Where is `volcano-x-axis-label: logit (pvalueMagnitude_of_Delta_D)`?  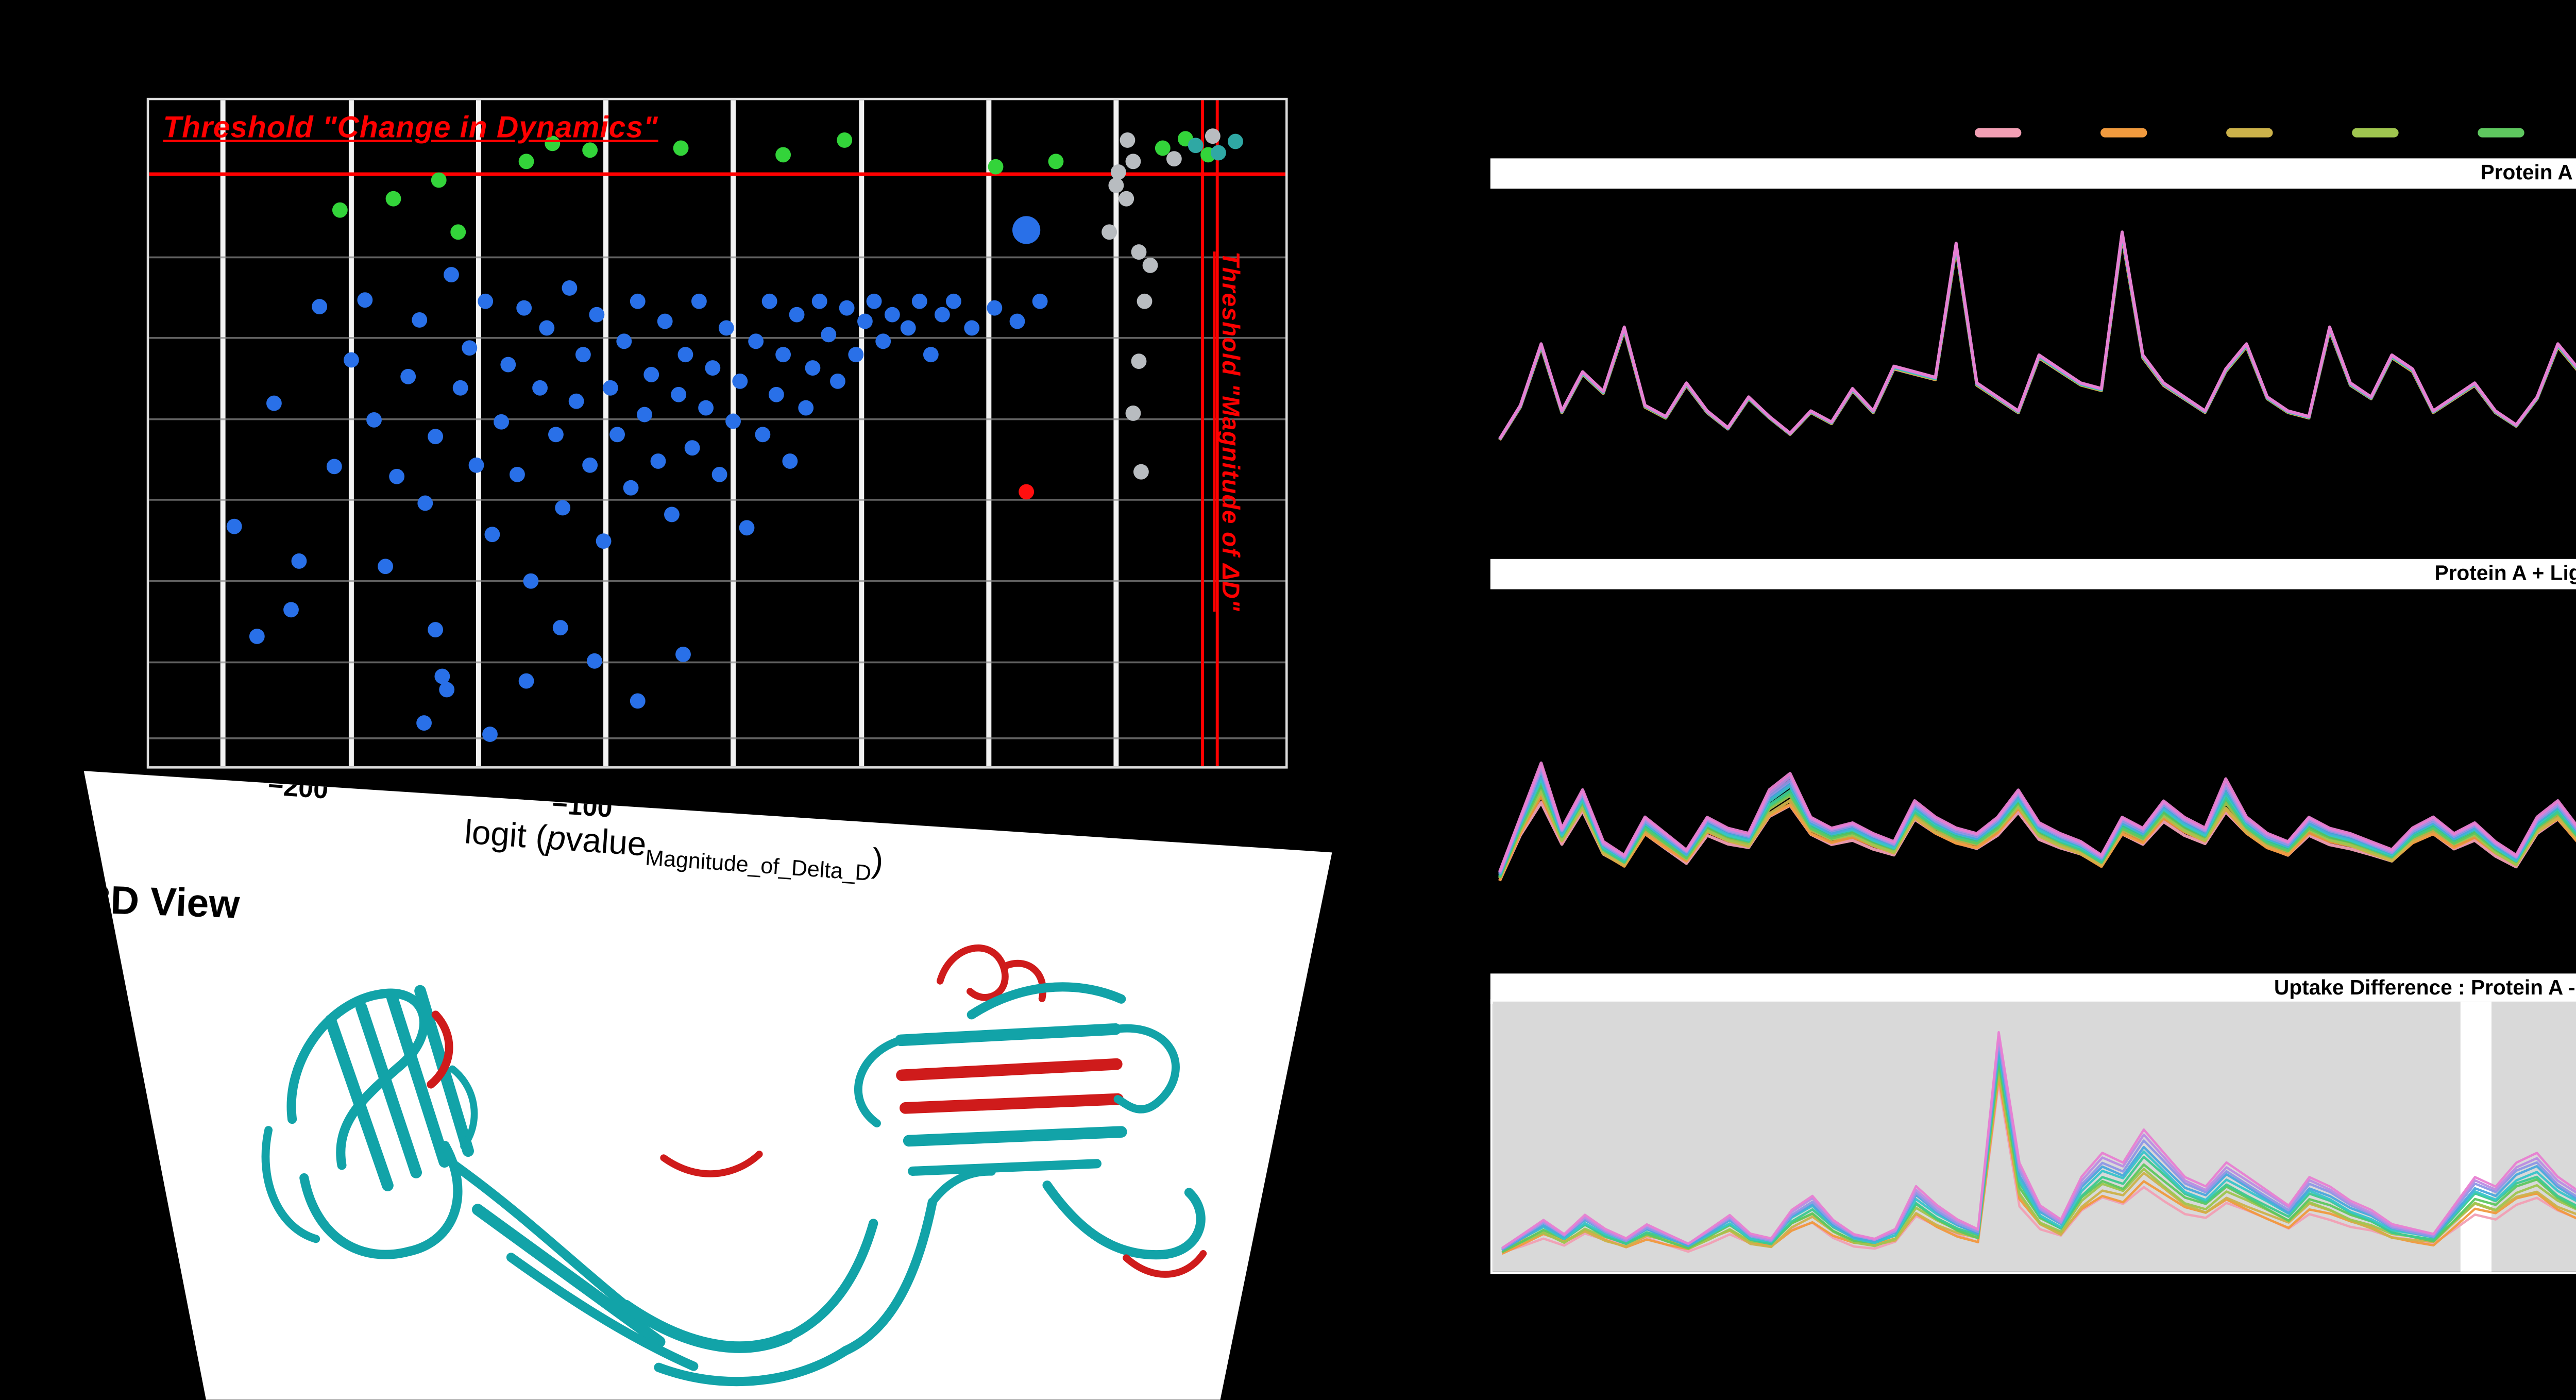
volcano-x-axis-label: logit (pvalueMagnitude_of_Delta_D) is located at coordinates (674, 851).